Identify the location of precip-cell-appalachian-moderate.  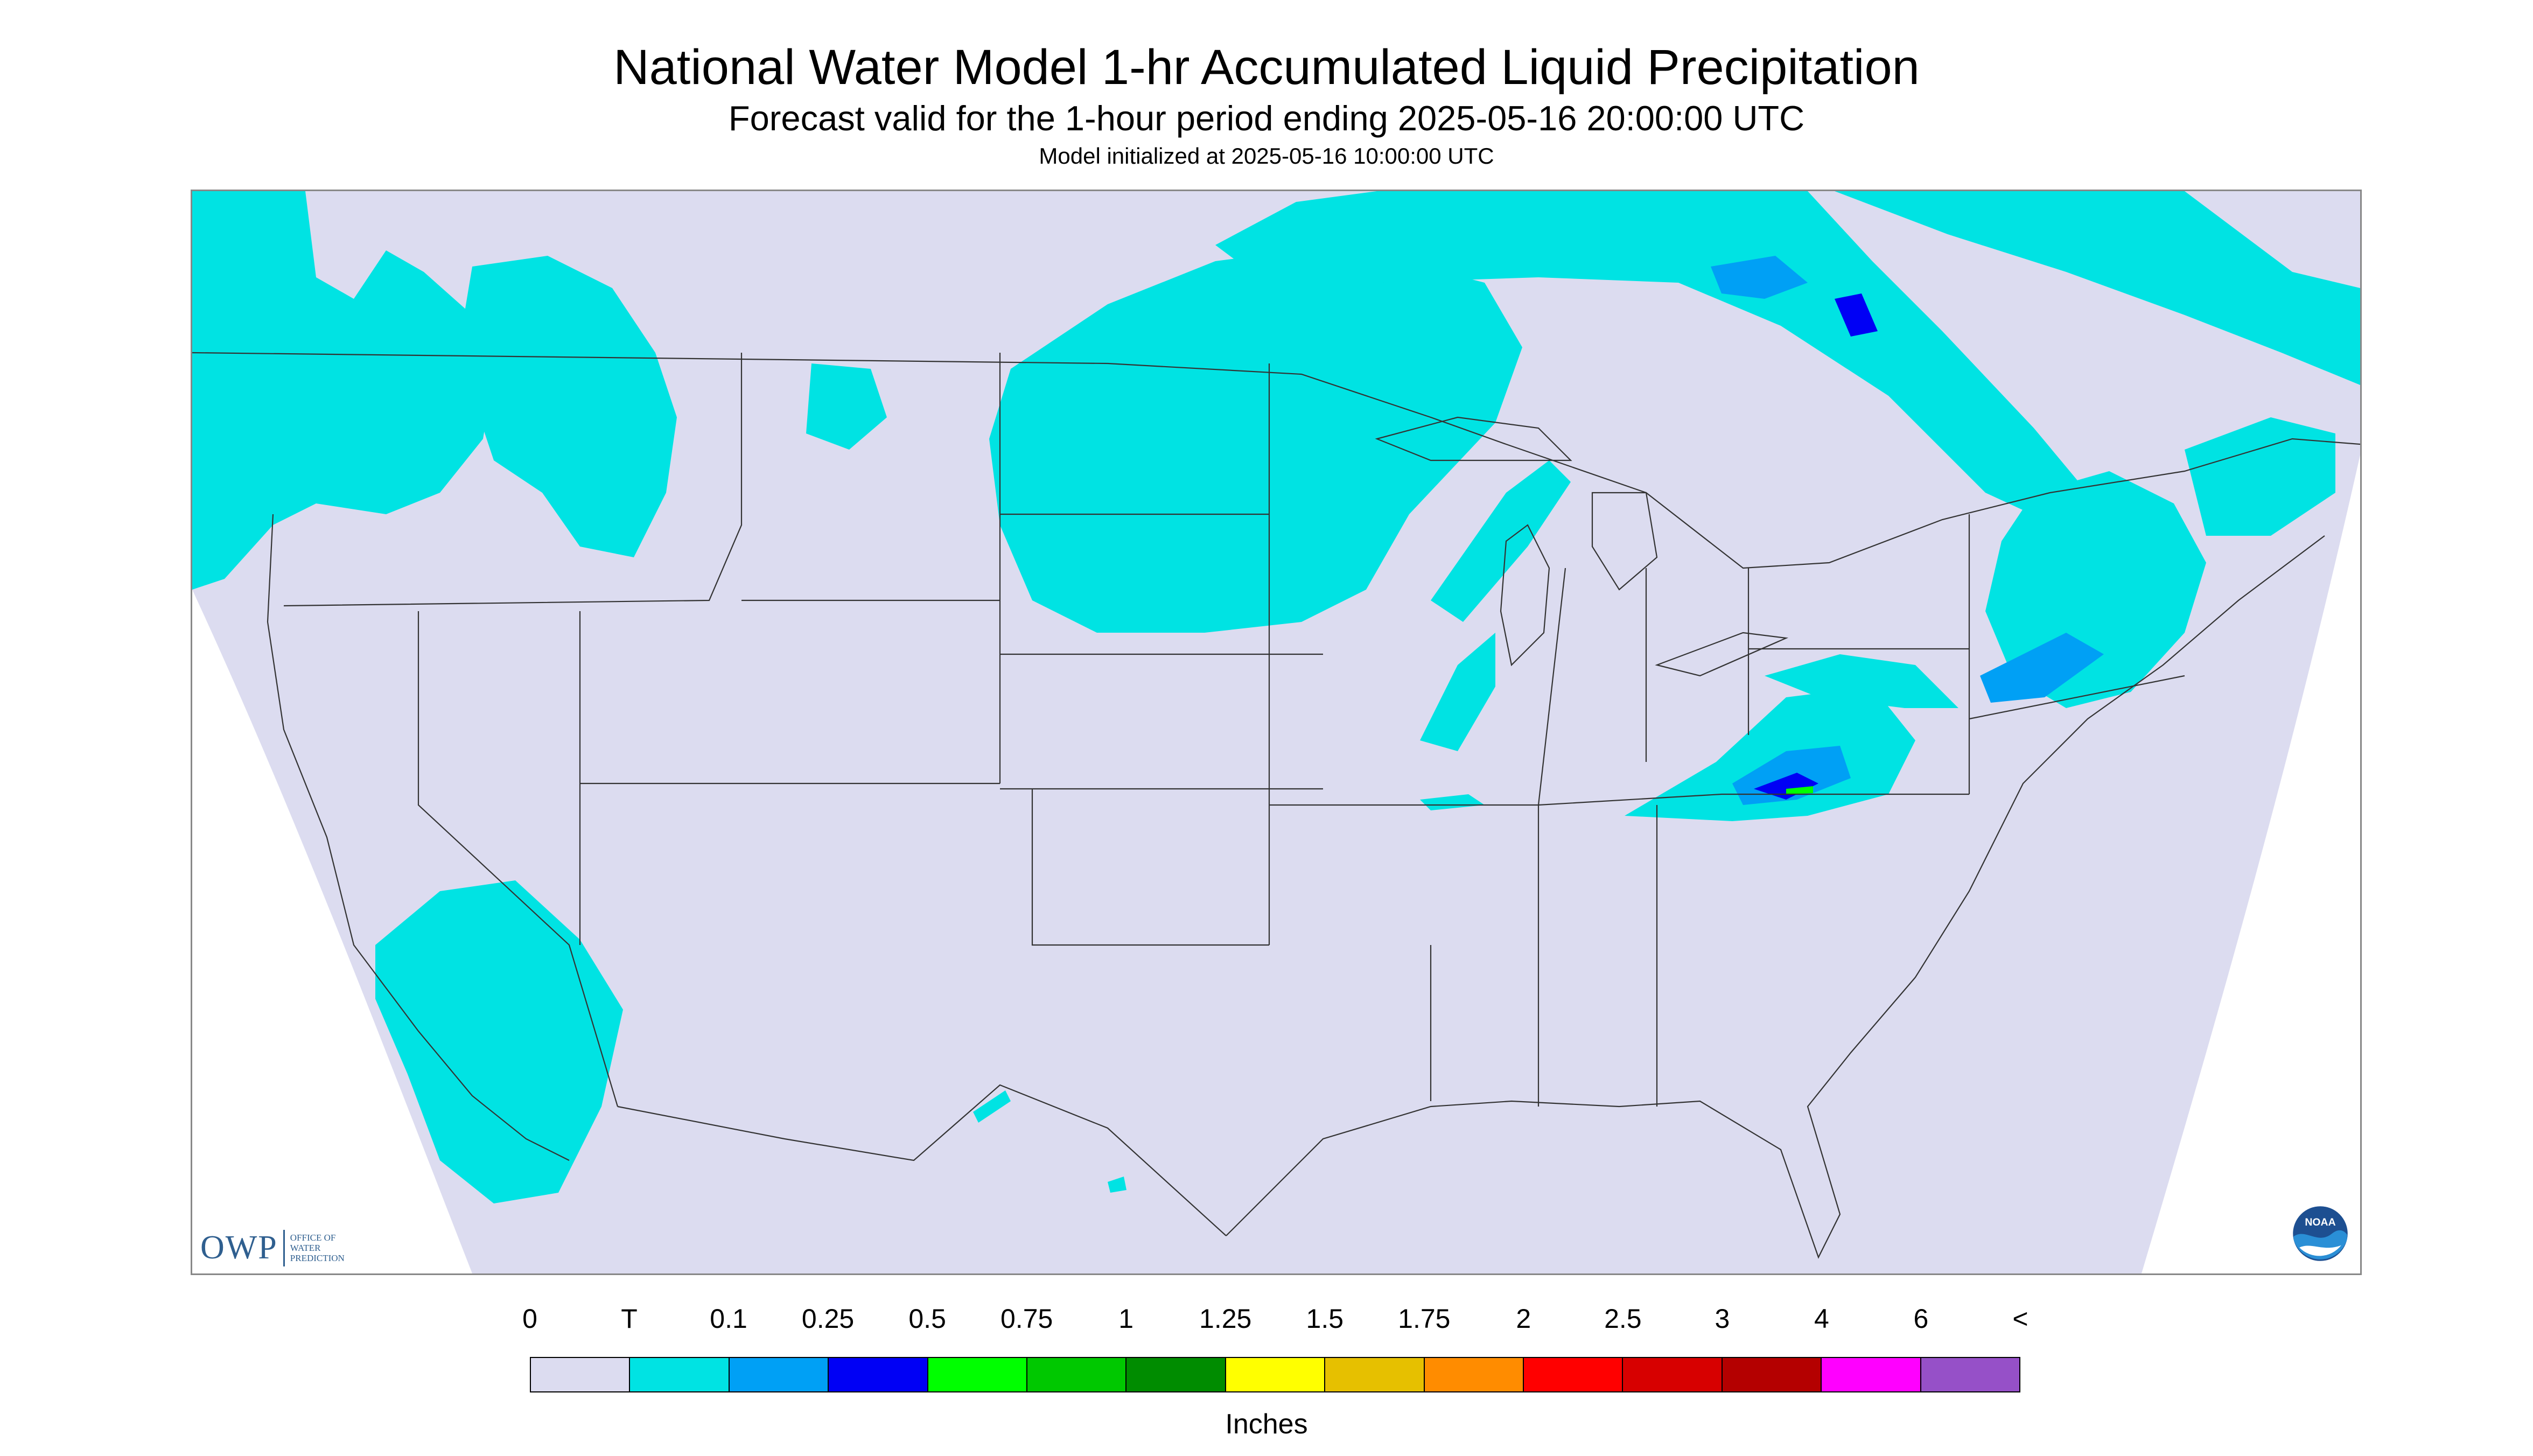
(1786, 786).